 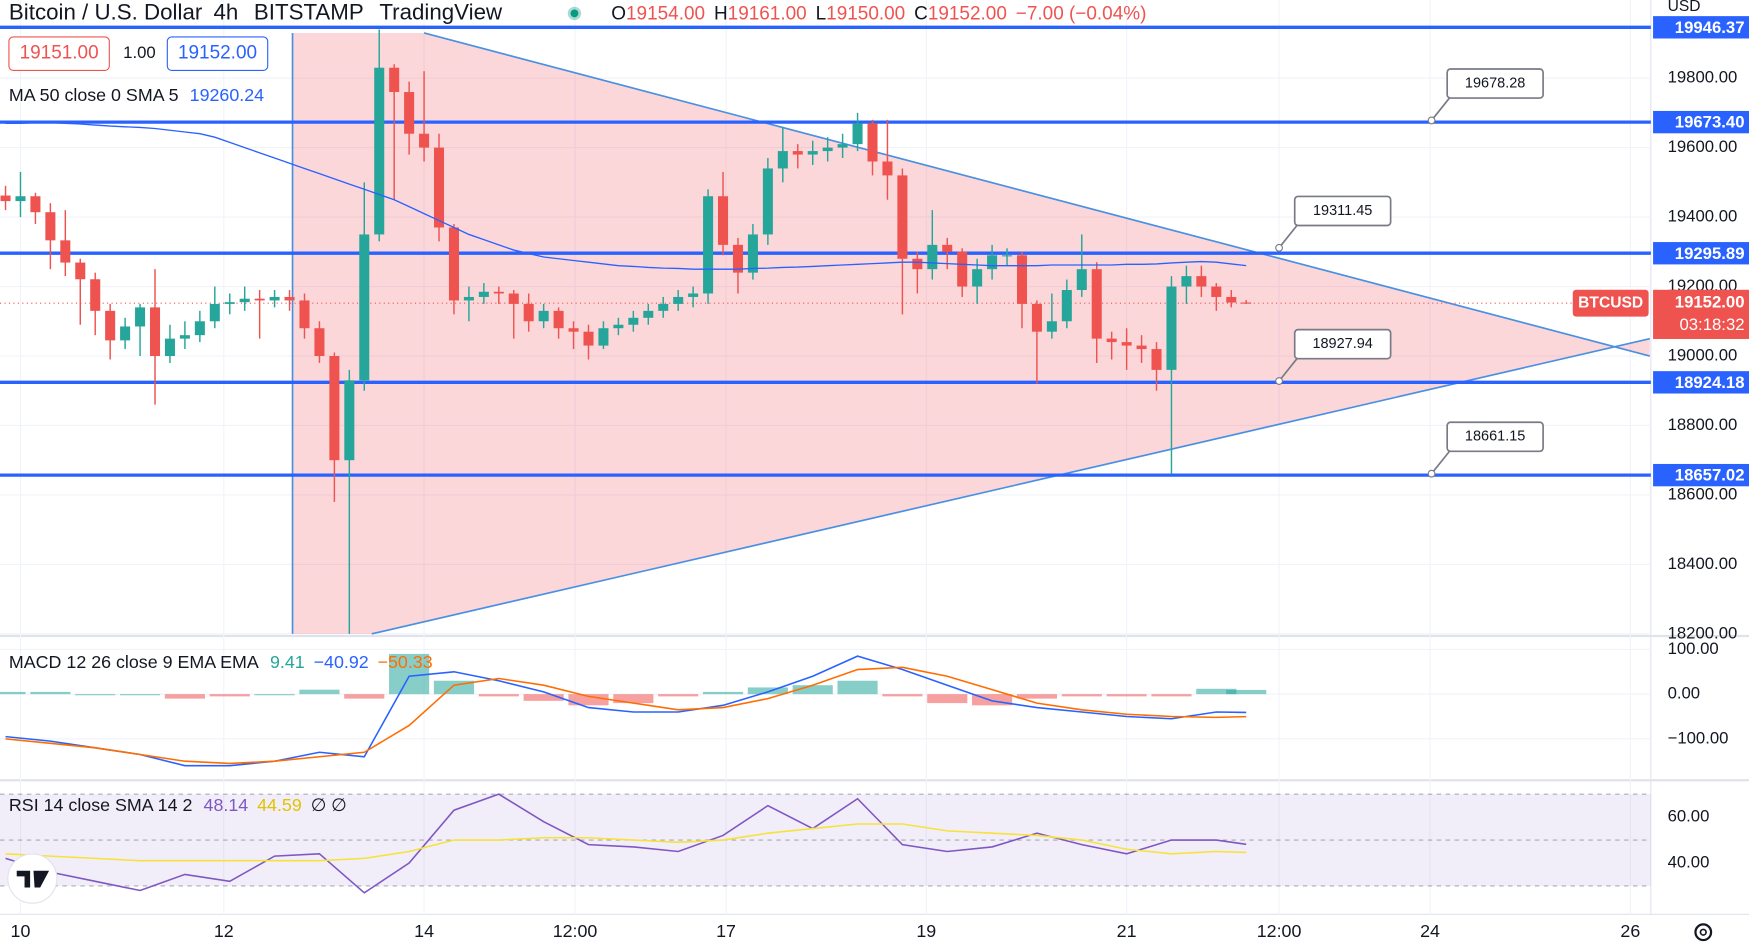 I want to click on y-tick-label: 18200.00, so click(x=1703, y=632).